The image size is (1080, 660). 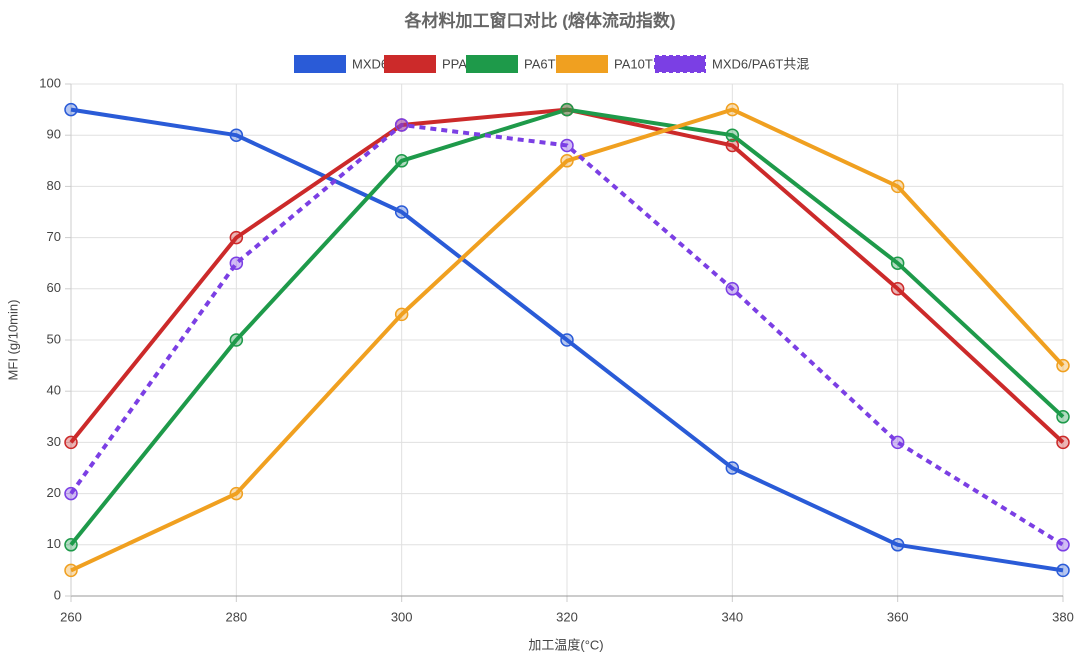 I want to click on y-tick-label: 0, so click(x=57, y=594).